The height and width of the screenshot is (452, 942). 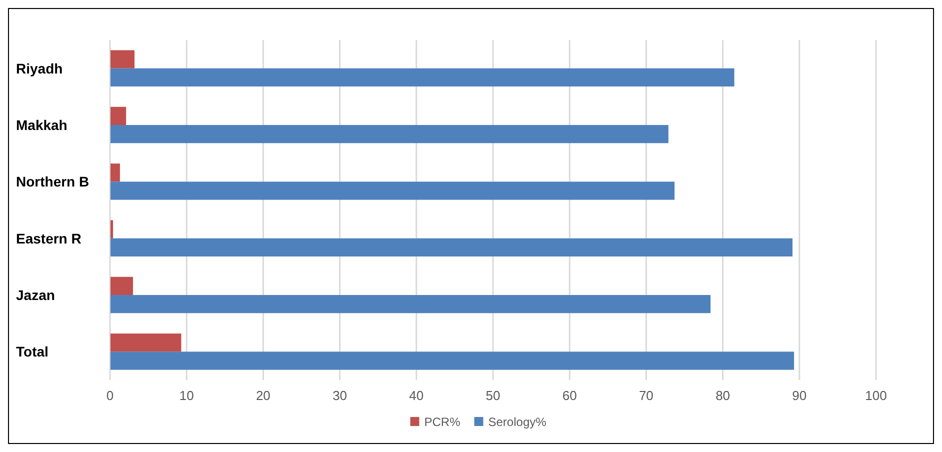 I want to click on x-tick-label: 40, so click(x=416, y=395).